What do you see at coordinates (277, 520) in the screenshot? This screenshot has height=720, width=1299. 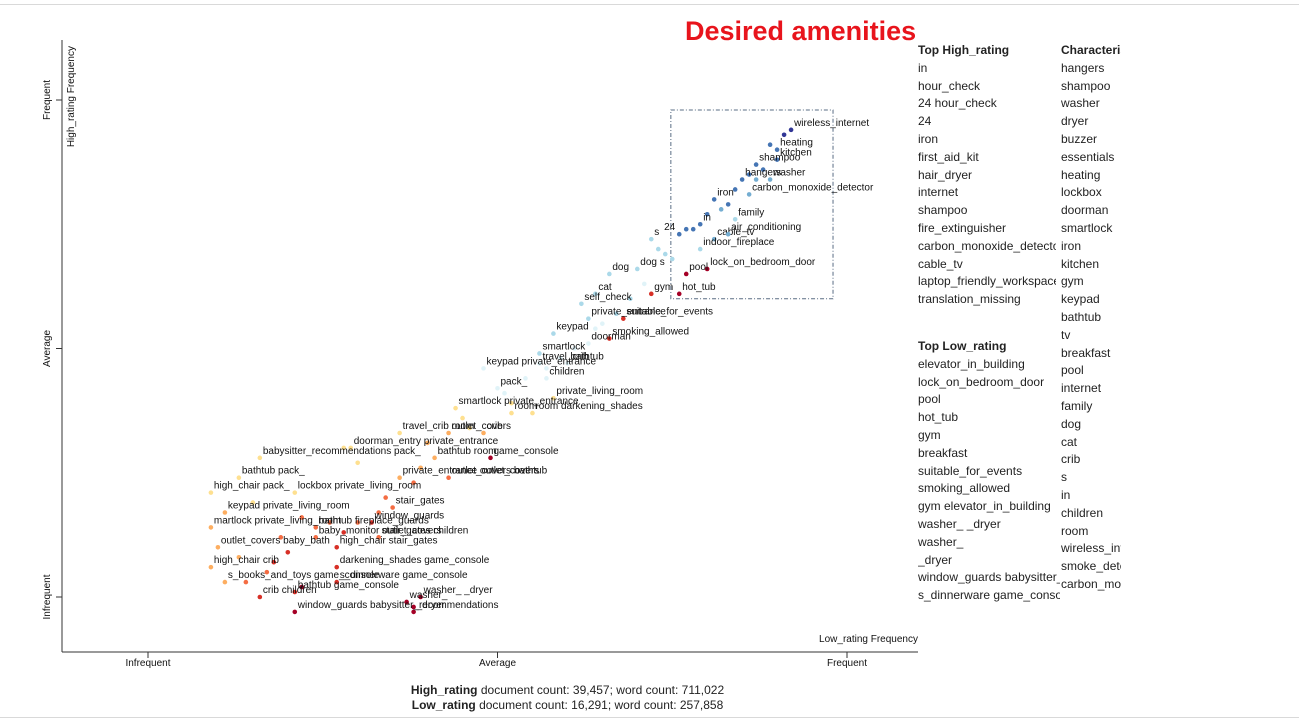 I see `point-label: martlock private_living_room` at bounding box center [277, 520].